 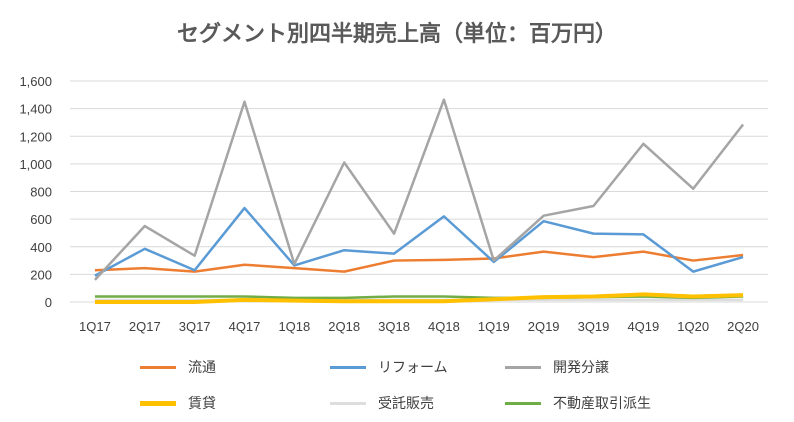 I want to click on legend-label: 不動産取引派生, so click(x=602, y=404).